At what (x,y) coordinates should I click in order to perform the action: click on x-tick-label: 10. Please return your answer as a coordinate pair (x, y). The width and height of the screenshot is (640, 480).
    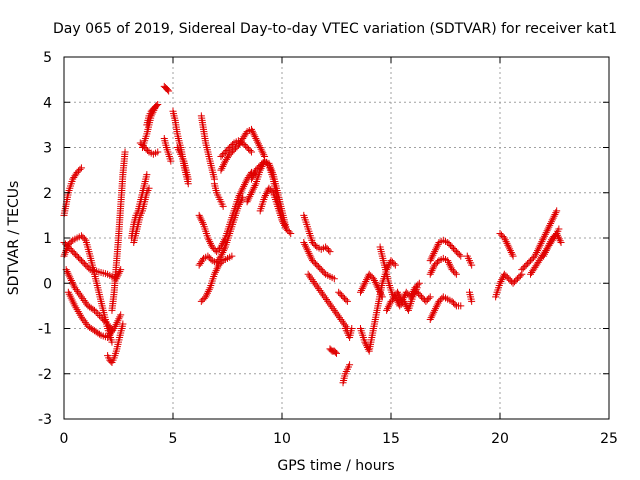
    Looking at the image, I should click on (282, 439).